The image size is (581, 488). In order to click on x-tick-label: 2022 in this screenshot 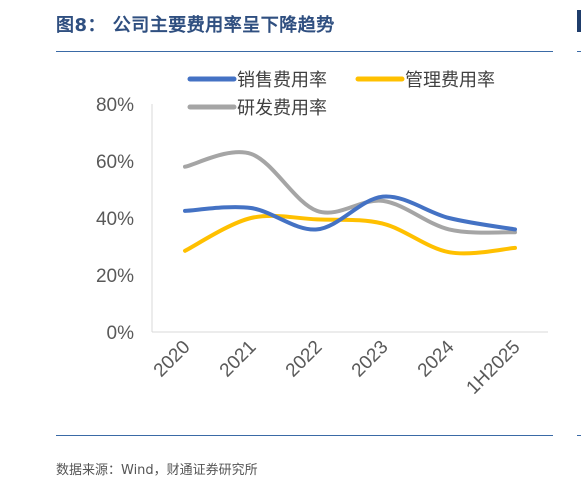, I will do `click(304, 359)`.